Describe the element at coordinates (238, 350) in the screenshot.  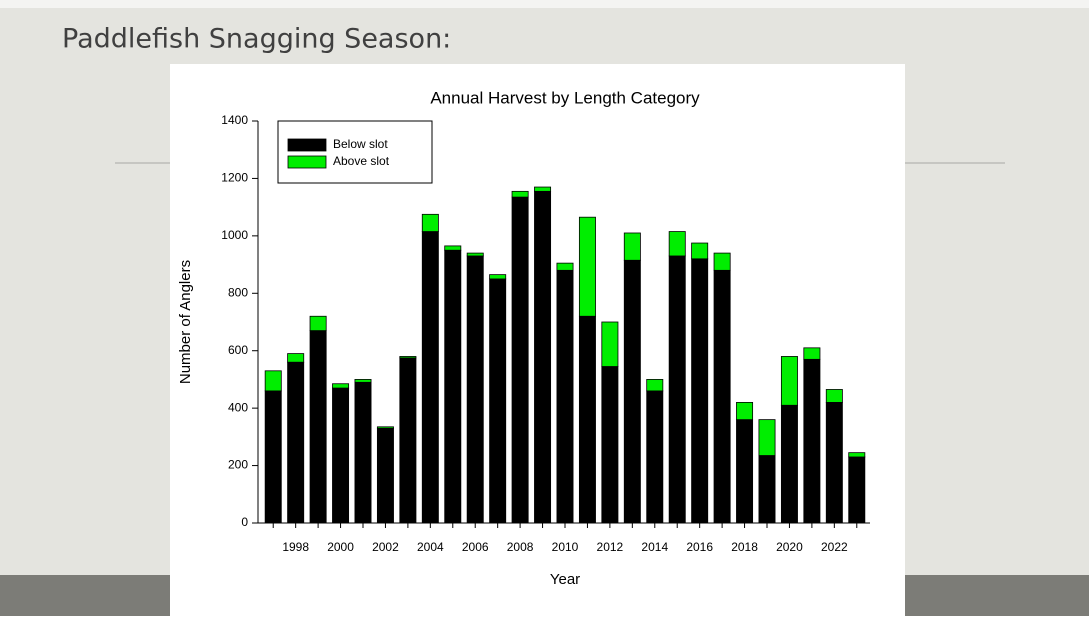
I see `y-tick-label: 600` at that location.